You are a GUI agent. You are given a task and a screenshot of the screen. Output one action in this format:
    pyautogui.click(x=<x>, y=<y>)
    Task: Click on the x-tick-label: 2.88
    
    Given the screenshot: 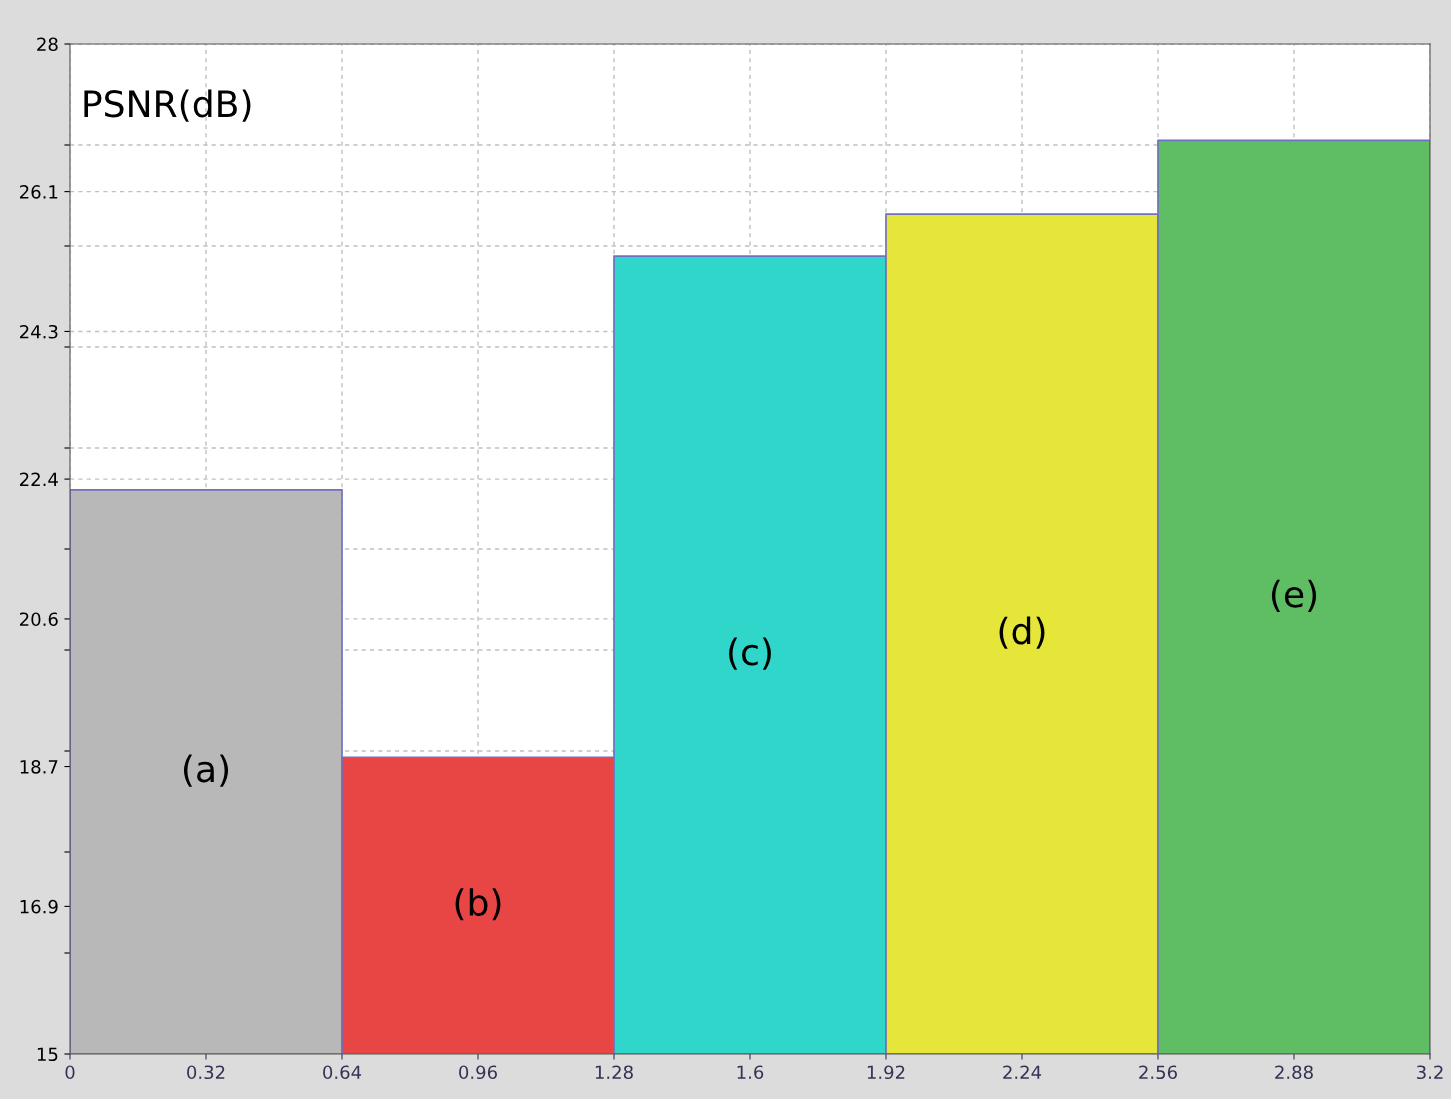 What is the action you would take?
    pyautogui.click(x=1294, y=1072)
    